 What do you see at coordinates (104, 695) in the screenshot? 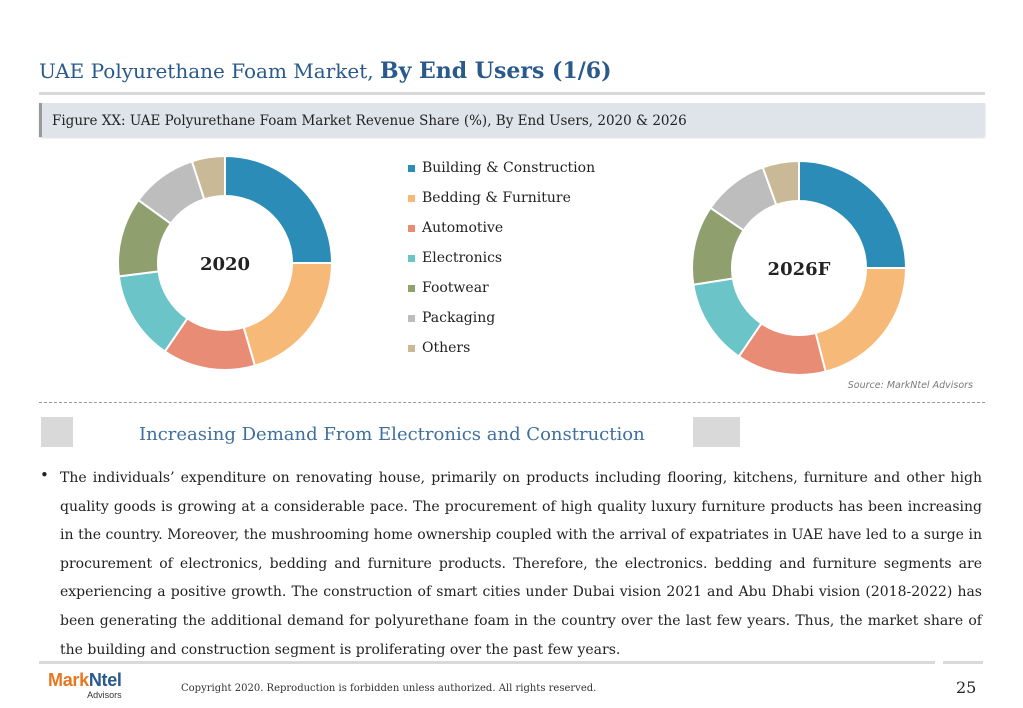
I see `logo-subtext: Advisors` at bounding box center [104, 695].